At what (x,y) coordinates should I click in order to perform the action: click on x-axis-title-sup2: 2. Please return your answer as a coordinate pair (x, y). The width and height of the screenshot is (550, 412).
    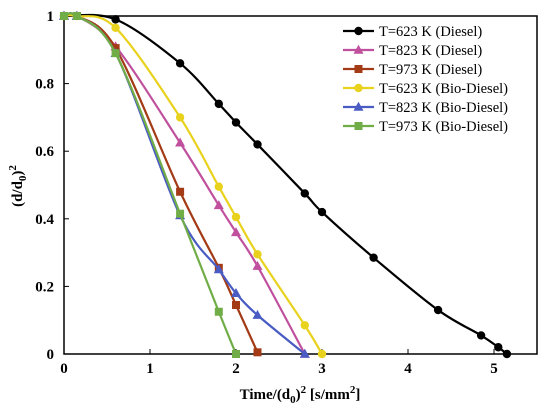
    Looking at the image, I should click on (353, 390).